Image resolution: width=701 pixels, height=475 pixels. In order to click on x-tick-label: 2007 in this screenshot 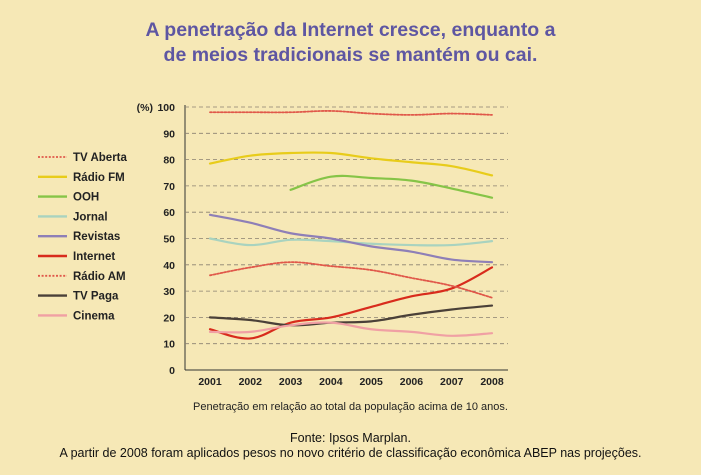, I will do `click(452, 382)`.